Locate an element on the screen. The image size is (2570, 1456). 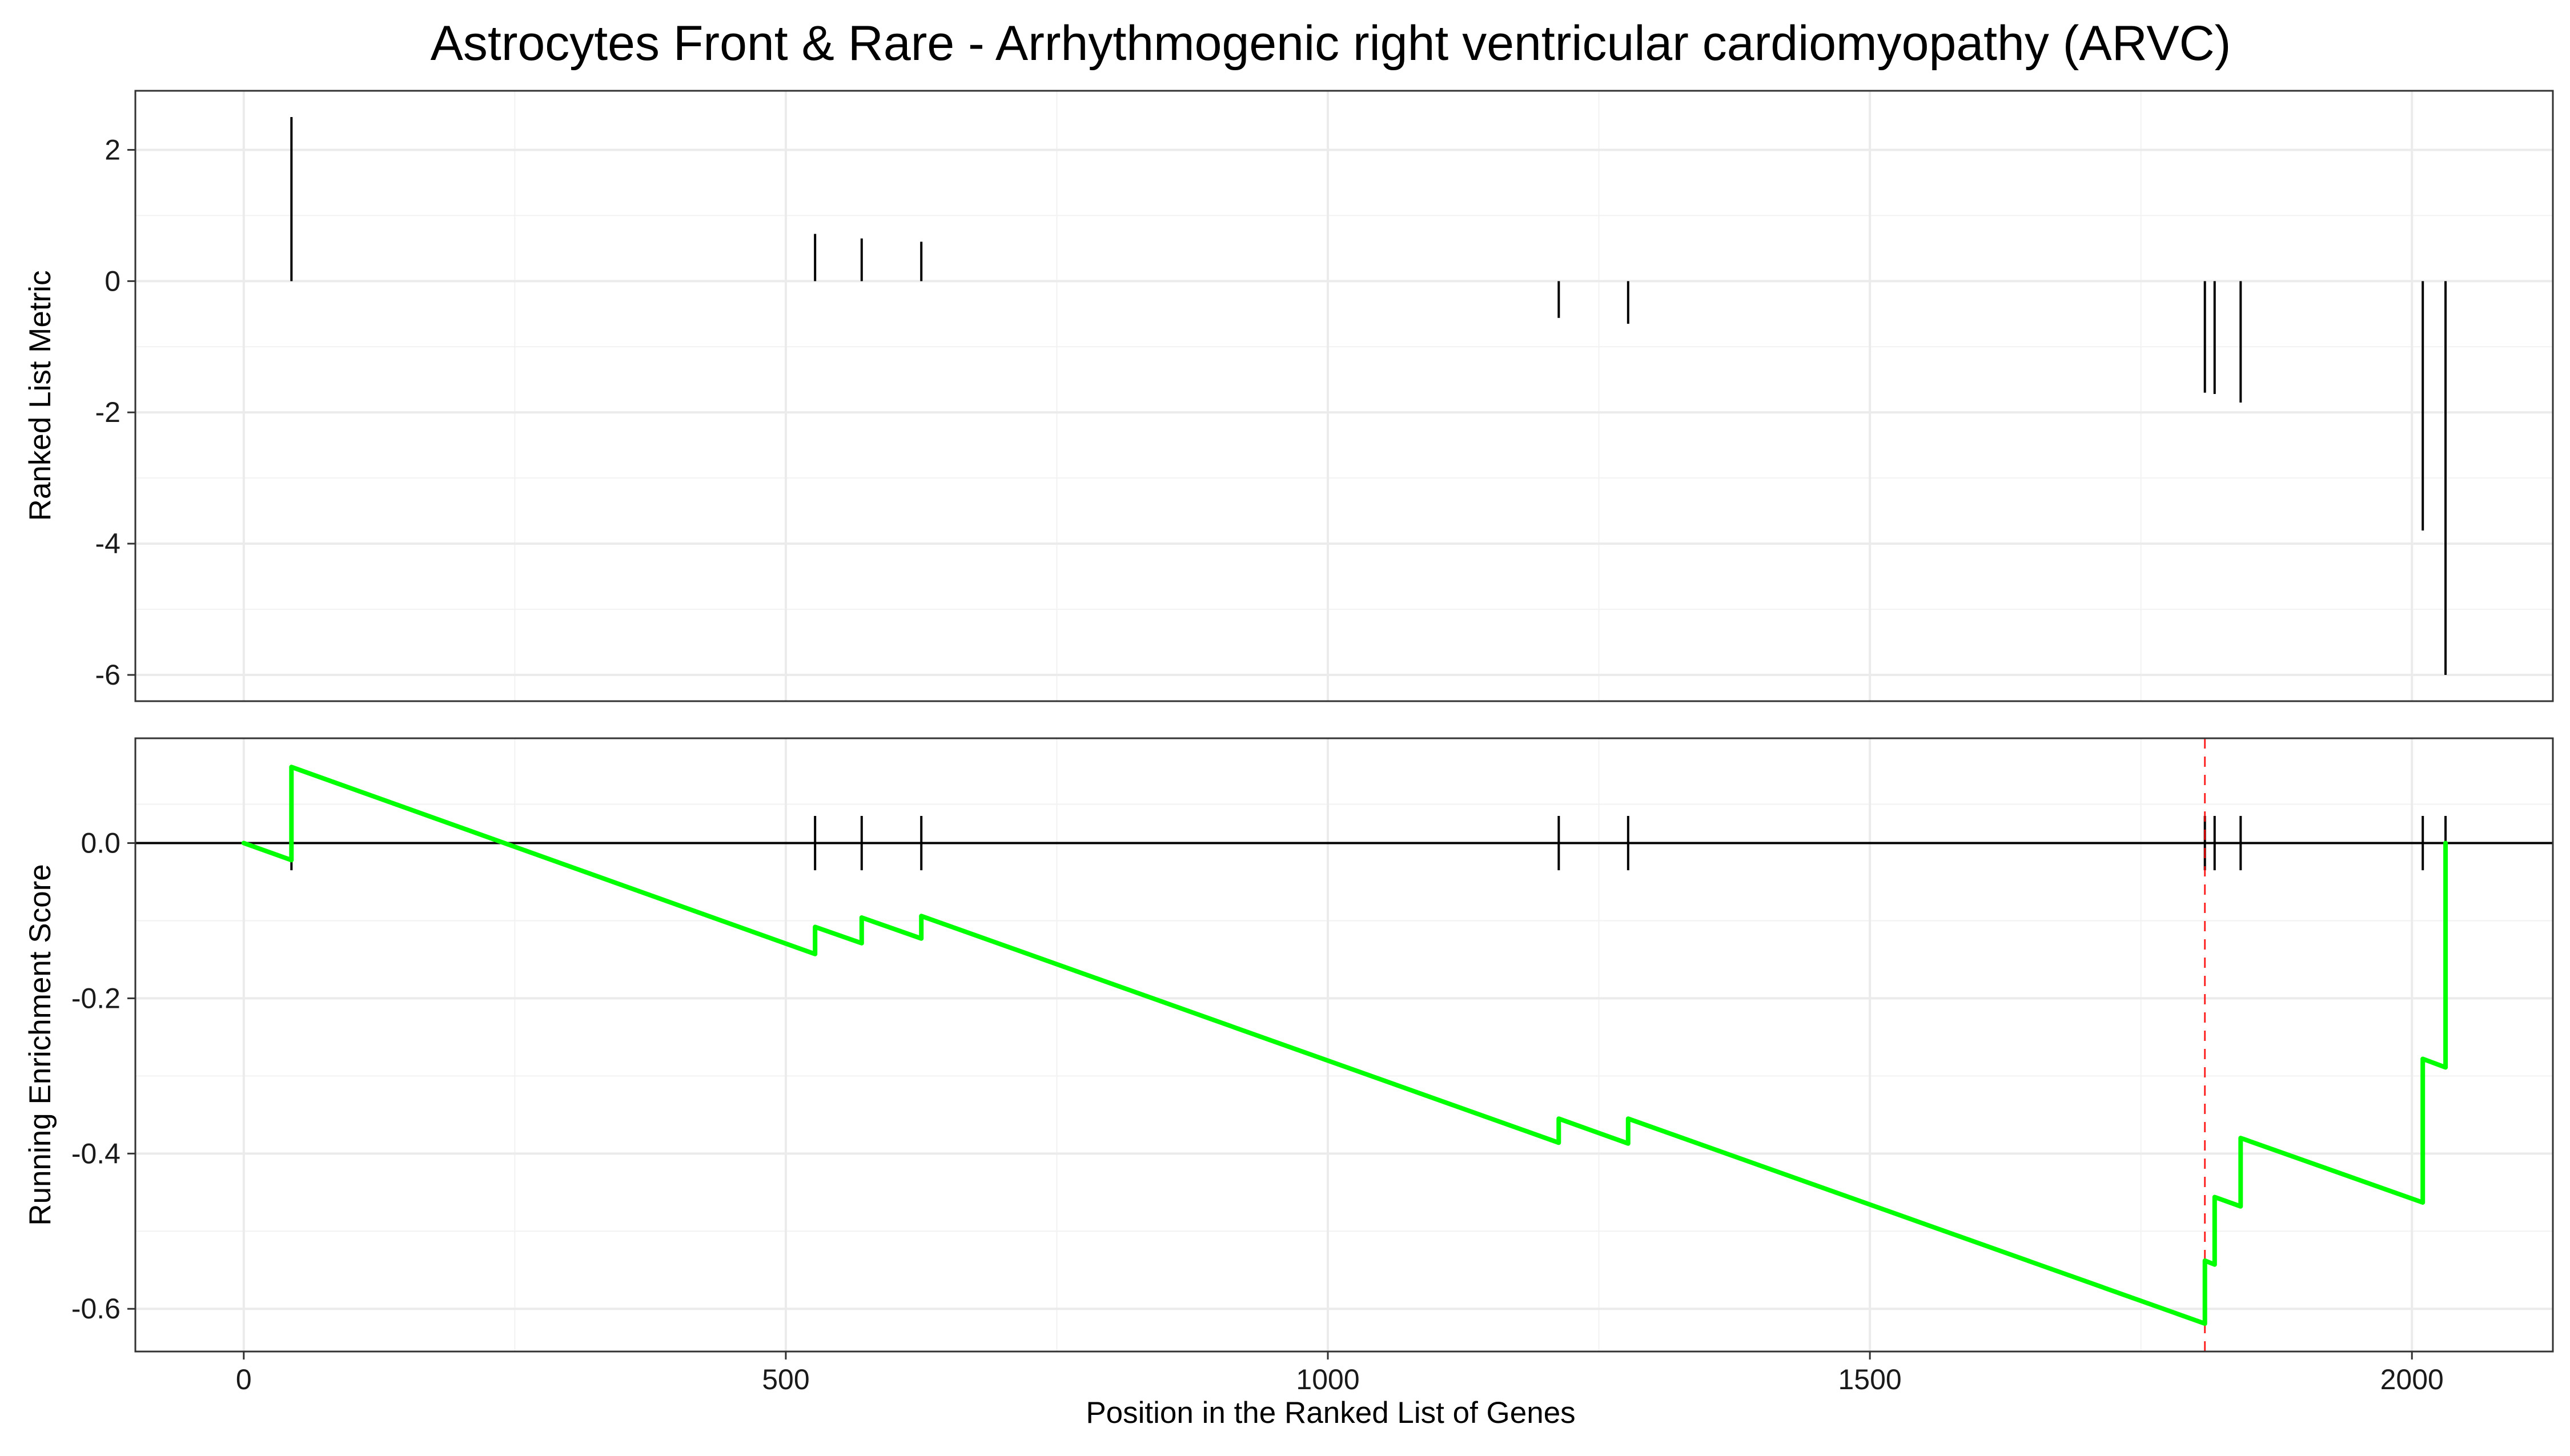
y-tick-label: -4 is located at coordinates (108, 544).